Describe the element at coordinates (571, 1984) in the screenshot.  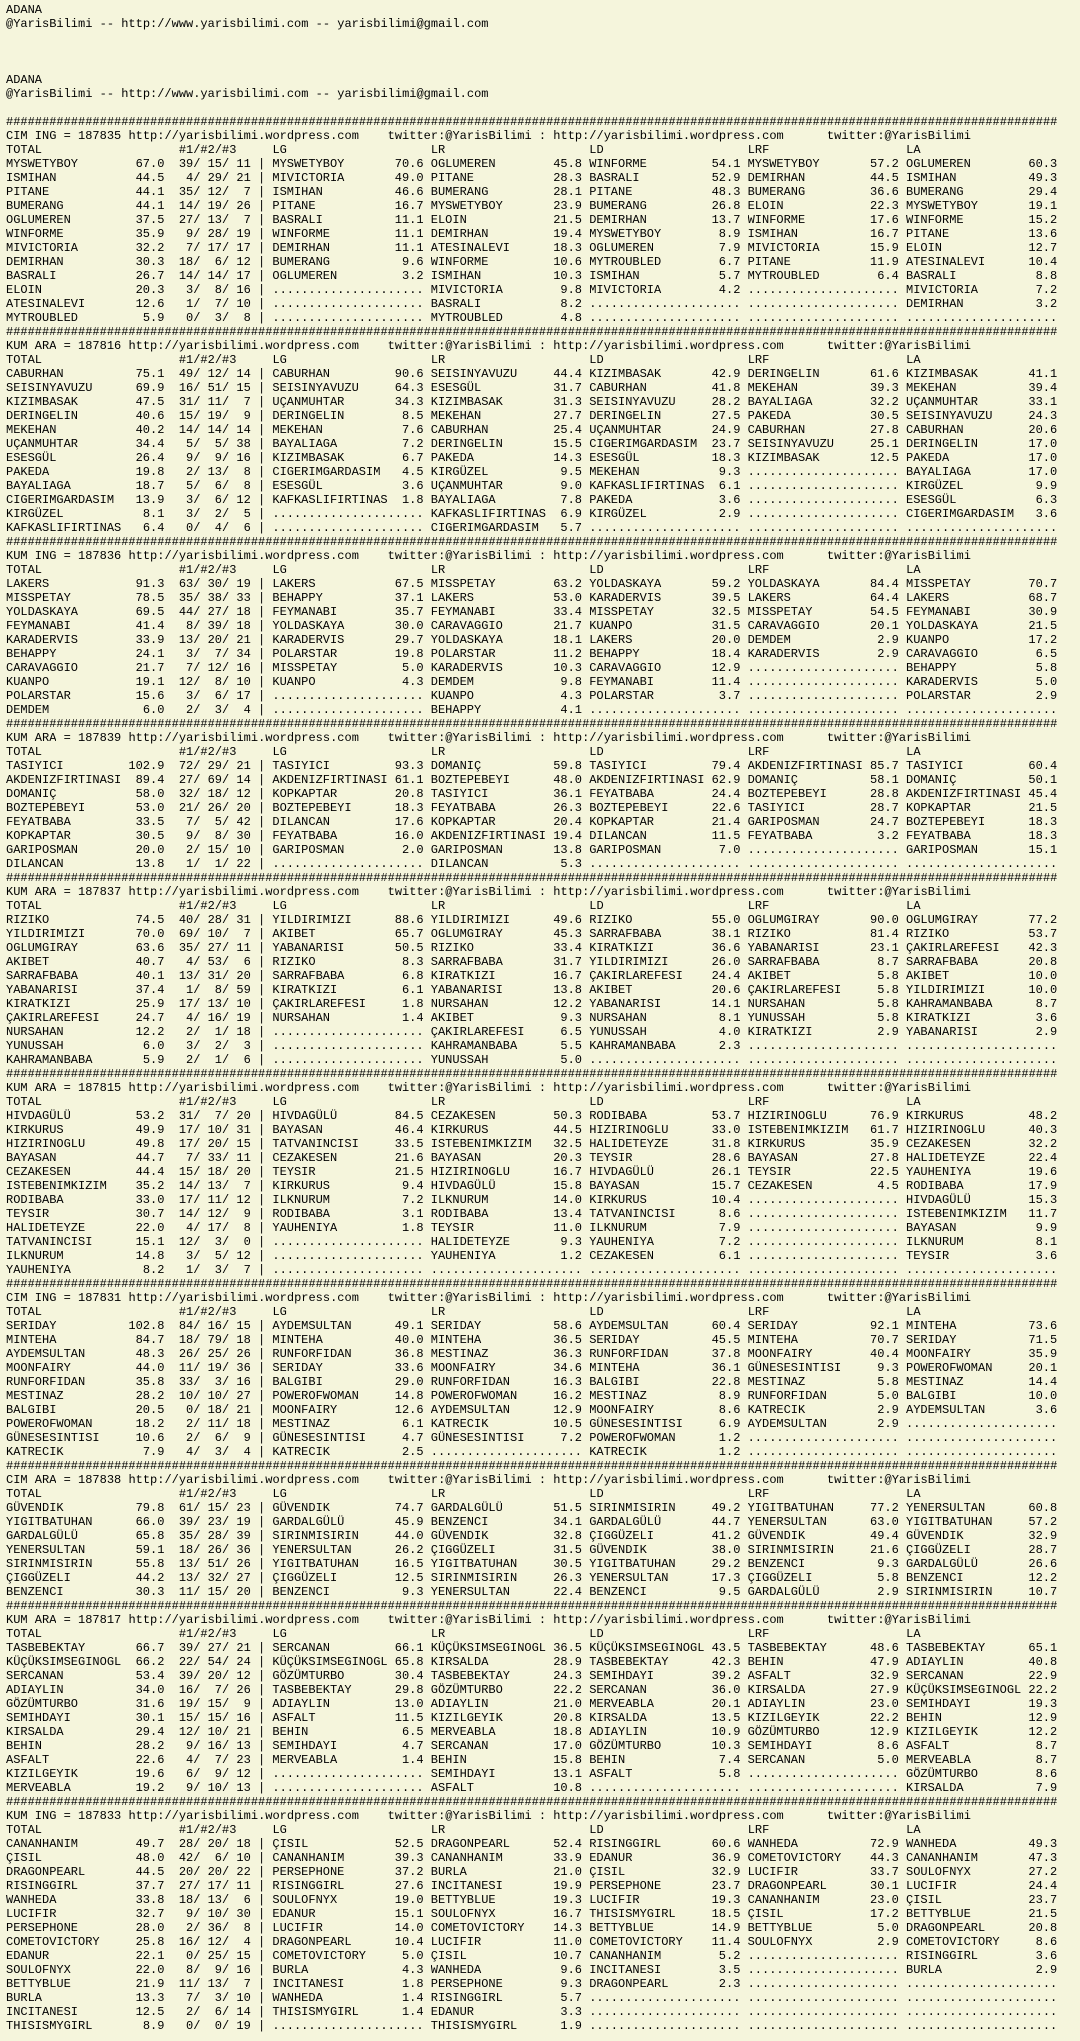
I see `lr-value: 9.3` at that location.